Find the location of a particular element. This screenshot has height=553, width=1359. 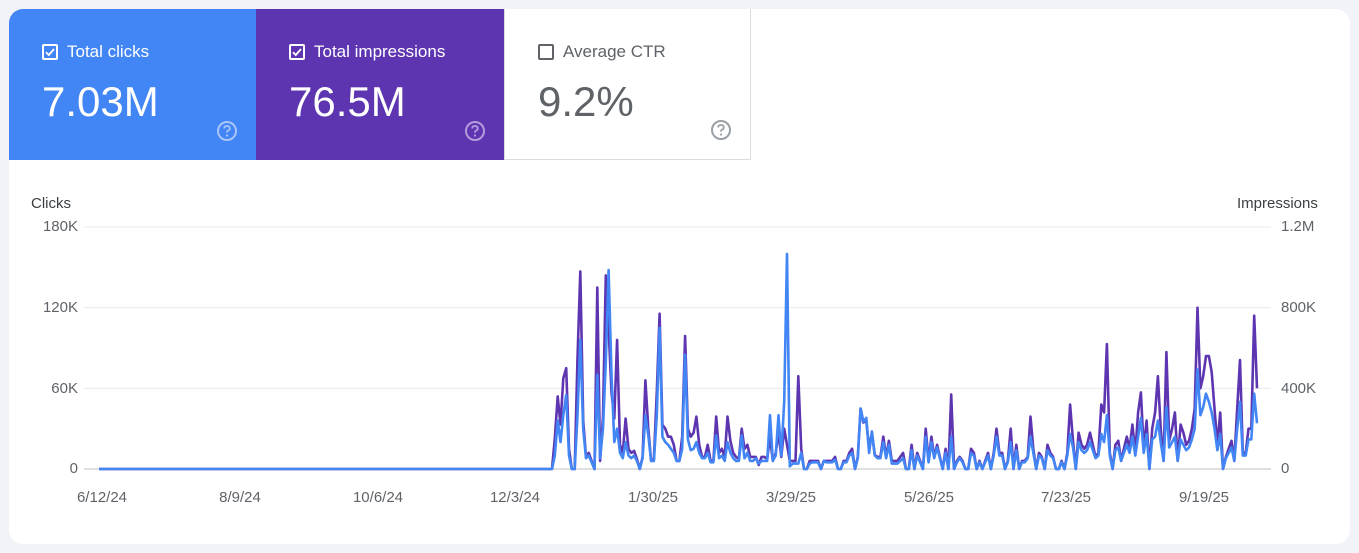

x-tick-label: 3/29/25 is located at coordinates (791, 497).